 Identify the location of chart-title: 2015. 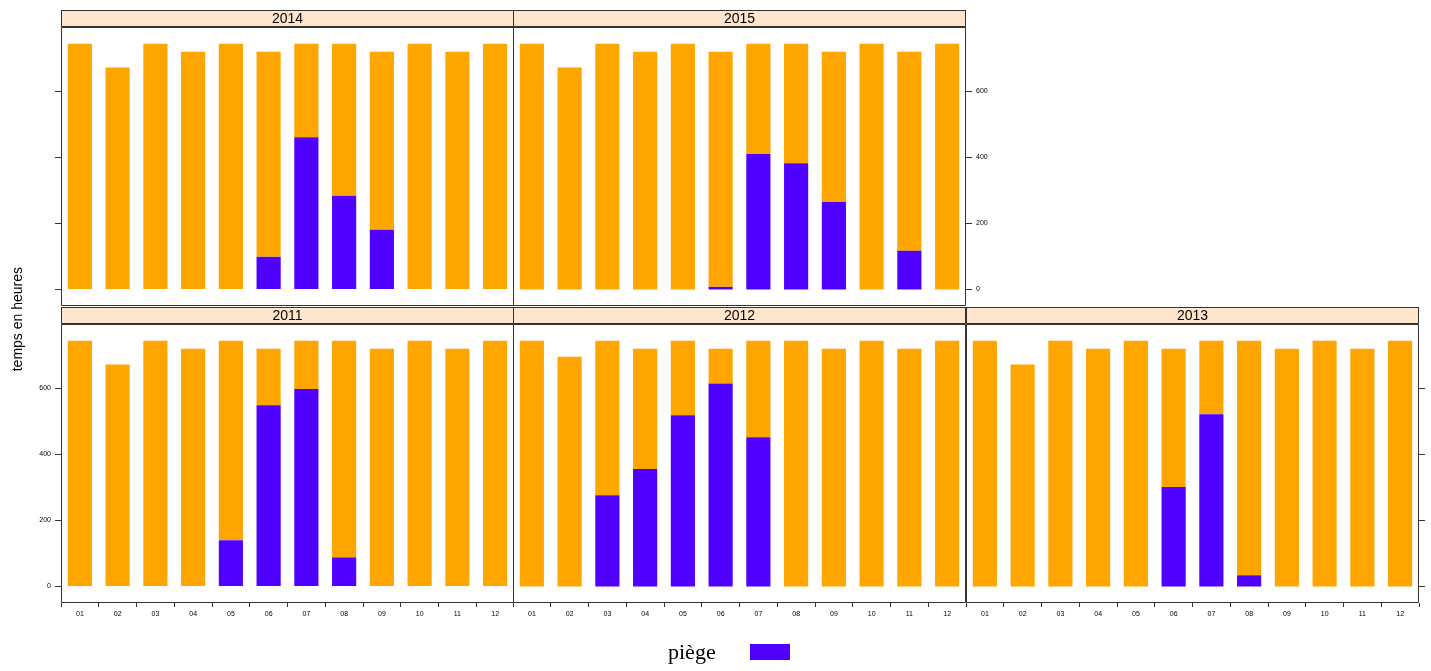
(739, 18).